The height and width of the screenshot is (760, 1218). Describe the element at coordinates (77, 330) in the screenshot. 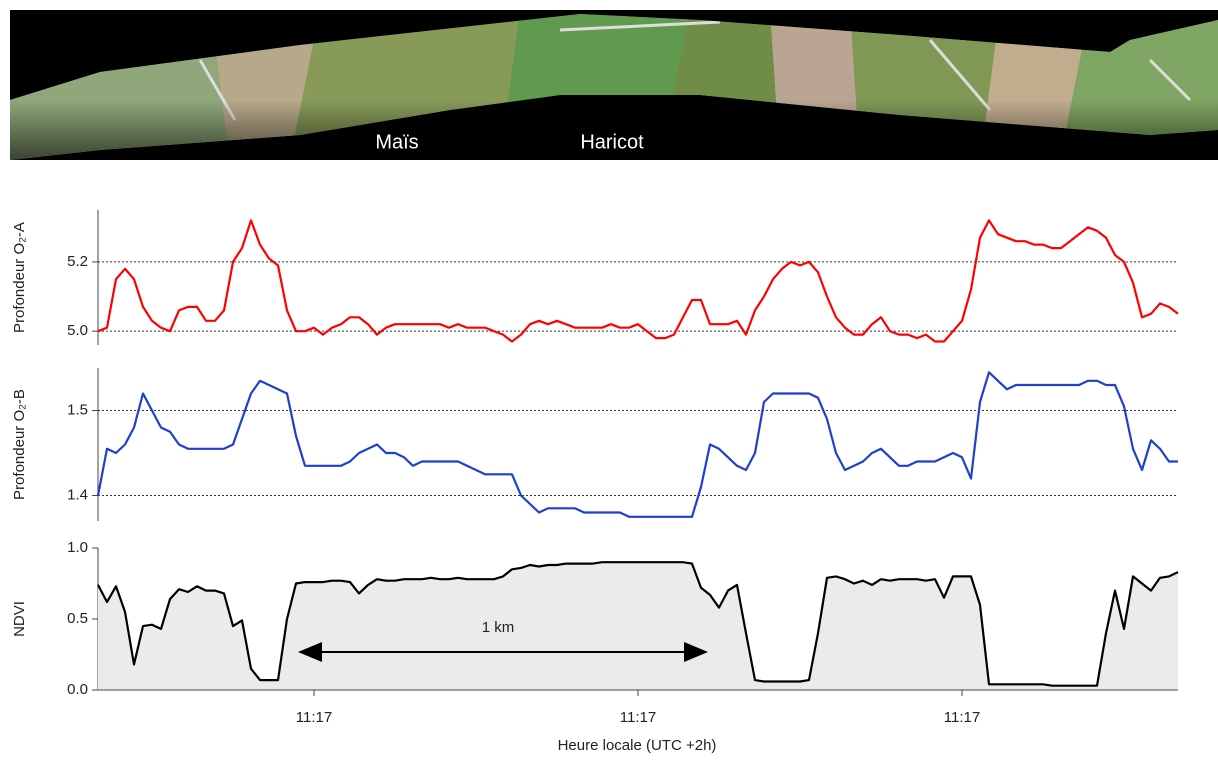

I see `y-tick-label: 5.0` at that location.